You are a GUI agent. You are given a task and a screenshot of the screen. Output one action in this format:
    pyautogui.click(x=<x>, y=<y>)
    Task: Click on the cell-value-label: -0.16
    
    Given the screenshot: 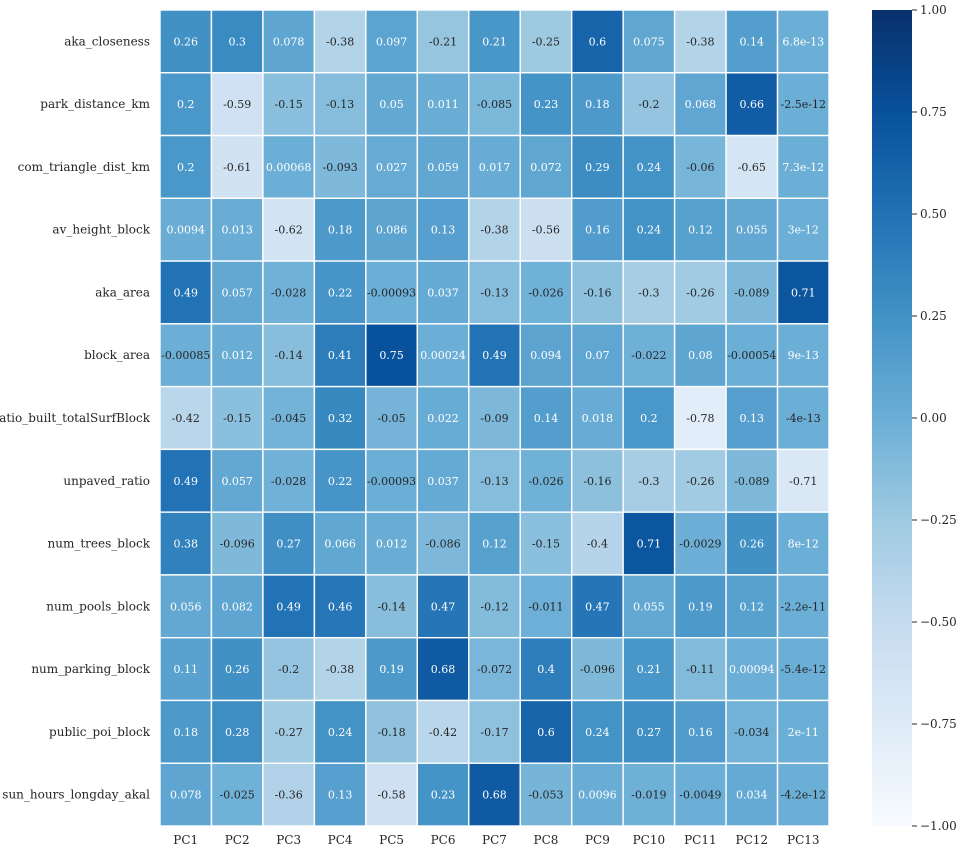 What is the action you would take?
    pyautogui.click(x=597, y=292)
    